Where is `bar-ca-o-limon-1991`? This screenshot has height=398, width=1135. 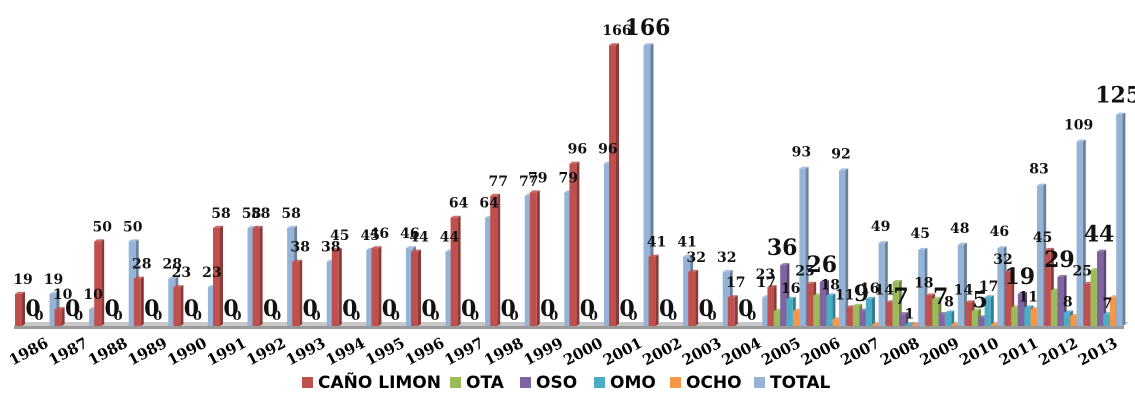
bar-ca-o-limon-1991 is located at coordinates (218, 275).